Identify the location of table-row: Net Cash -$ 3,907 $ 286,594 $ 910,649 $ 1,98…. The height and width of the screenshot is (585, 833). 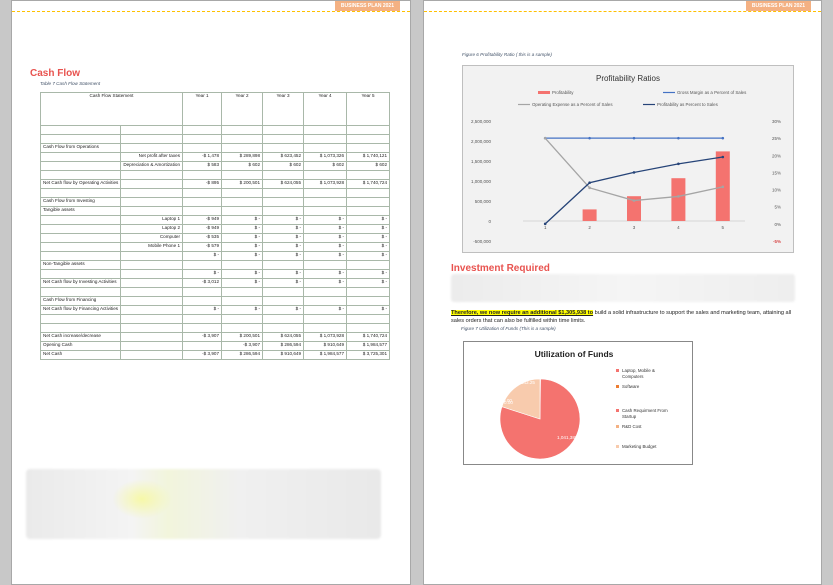
(215, 355).